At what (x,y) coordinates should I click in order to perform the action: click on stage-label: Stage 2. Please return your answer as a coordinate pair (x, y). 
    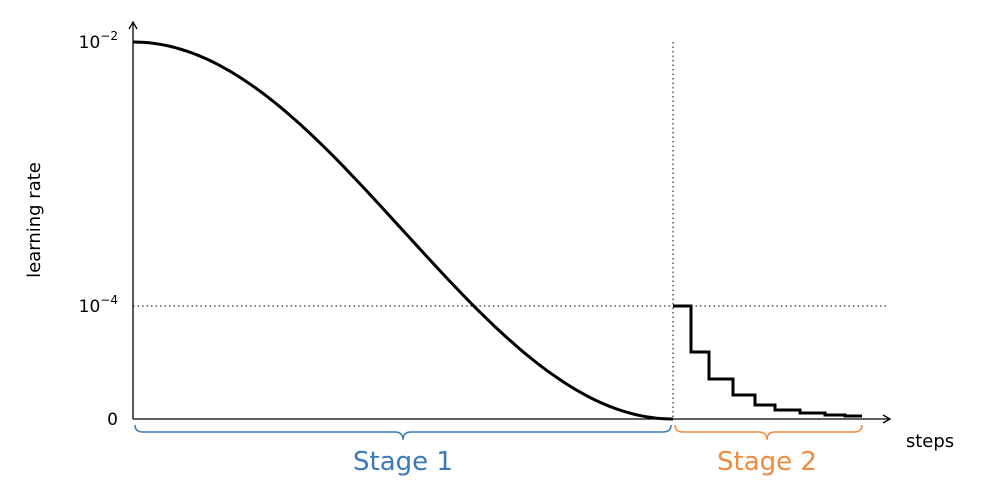
    Looking at the image, I should click on (767, 462).